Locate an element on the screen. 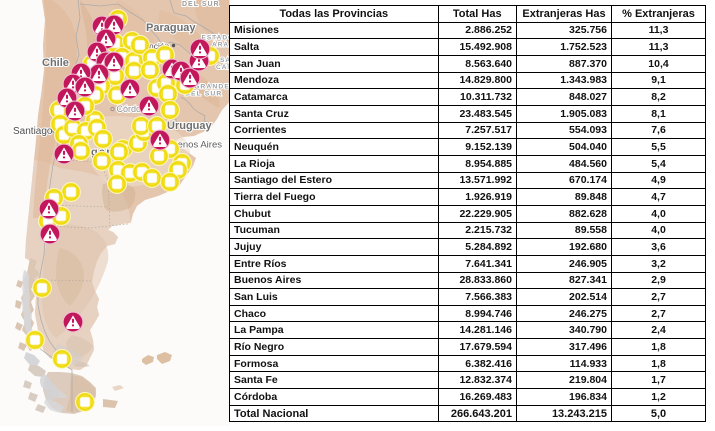  svg-text: GRANDE is located at coordinates (212, 87).